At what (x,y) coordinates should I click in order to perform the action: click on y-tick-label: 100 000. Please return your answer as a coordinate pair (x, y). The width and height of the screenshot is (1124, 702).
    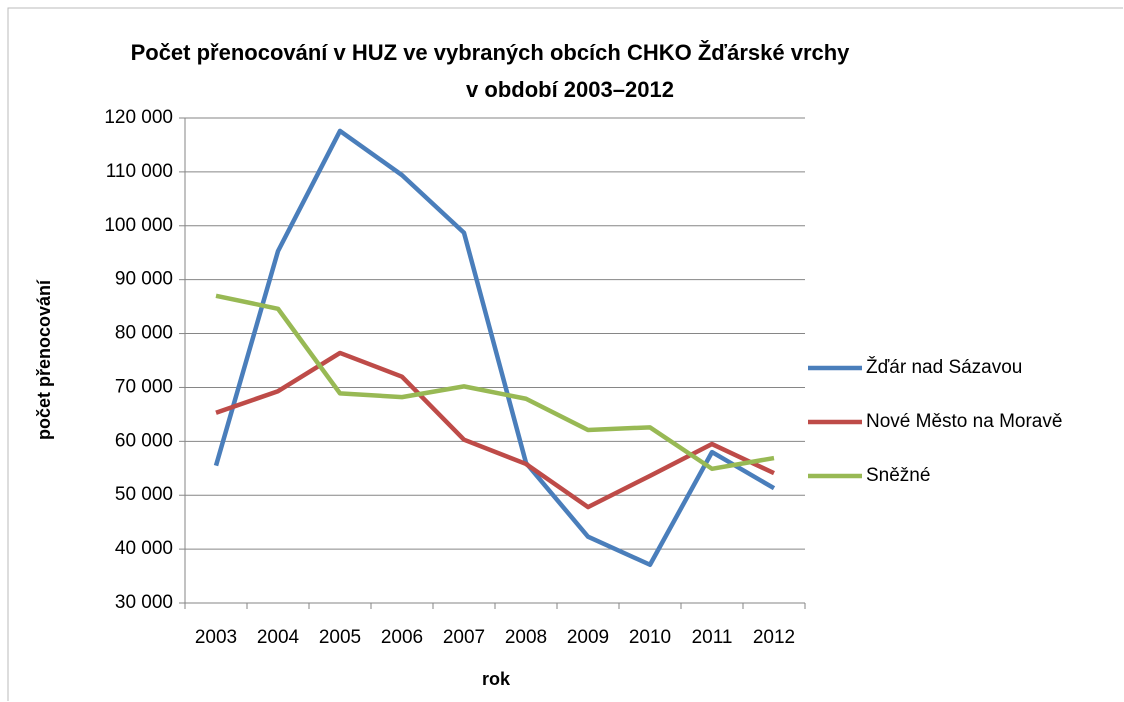
    Looking at the image, I should click on (138, 225).